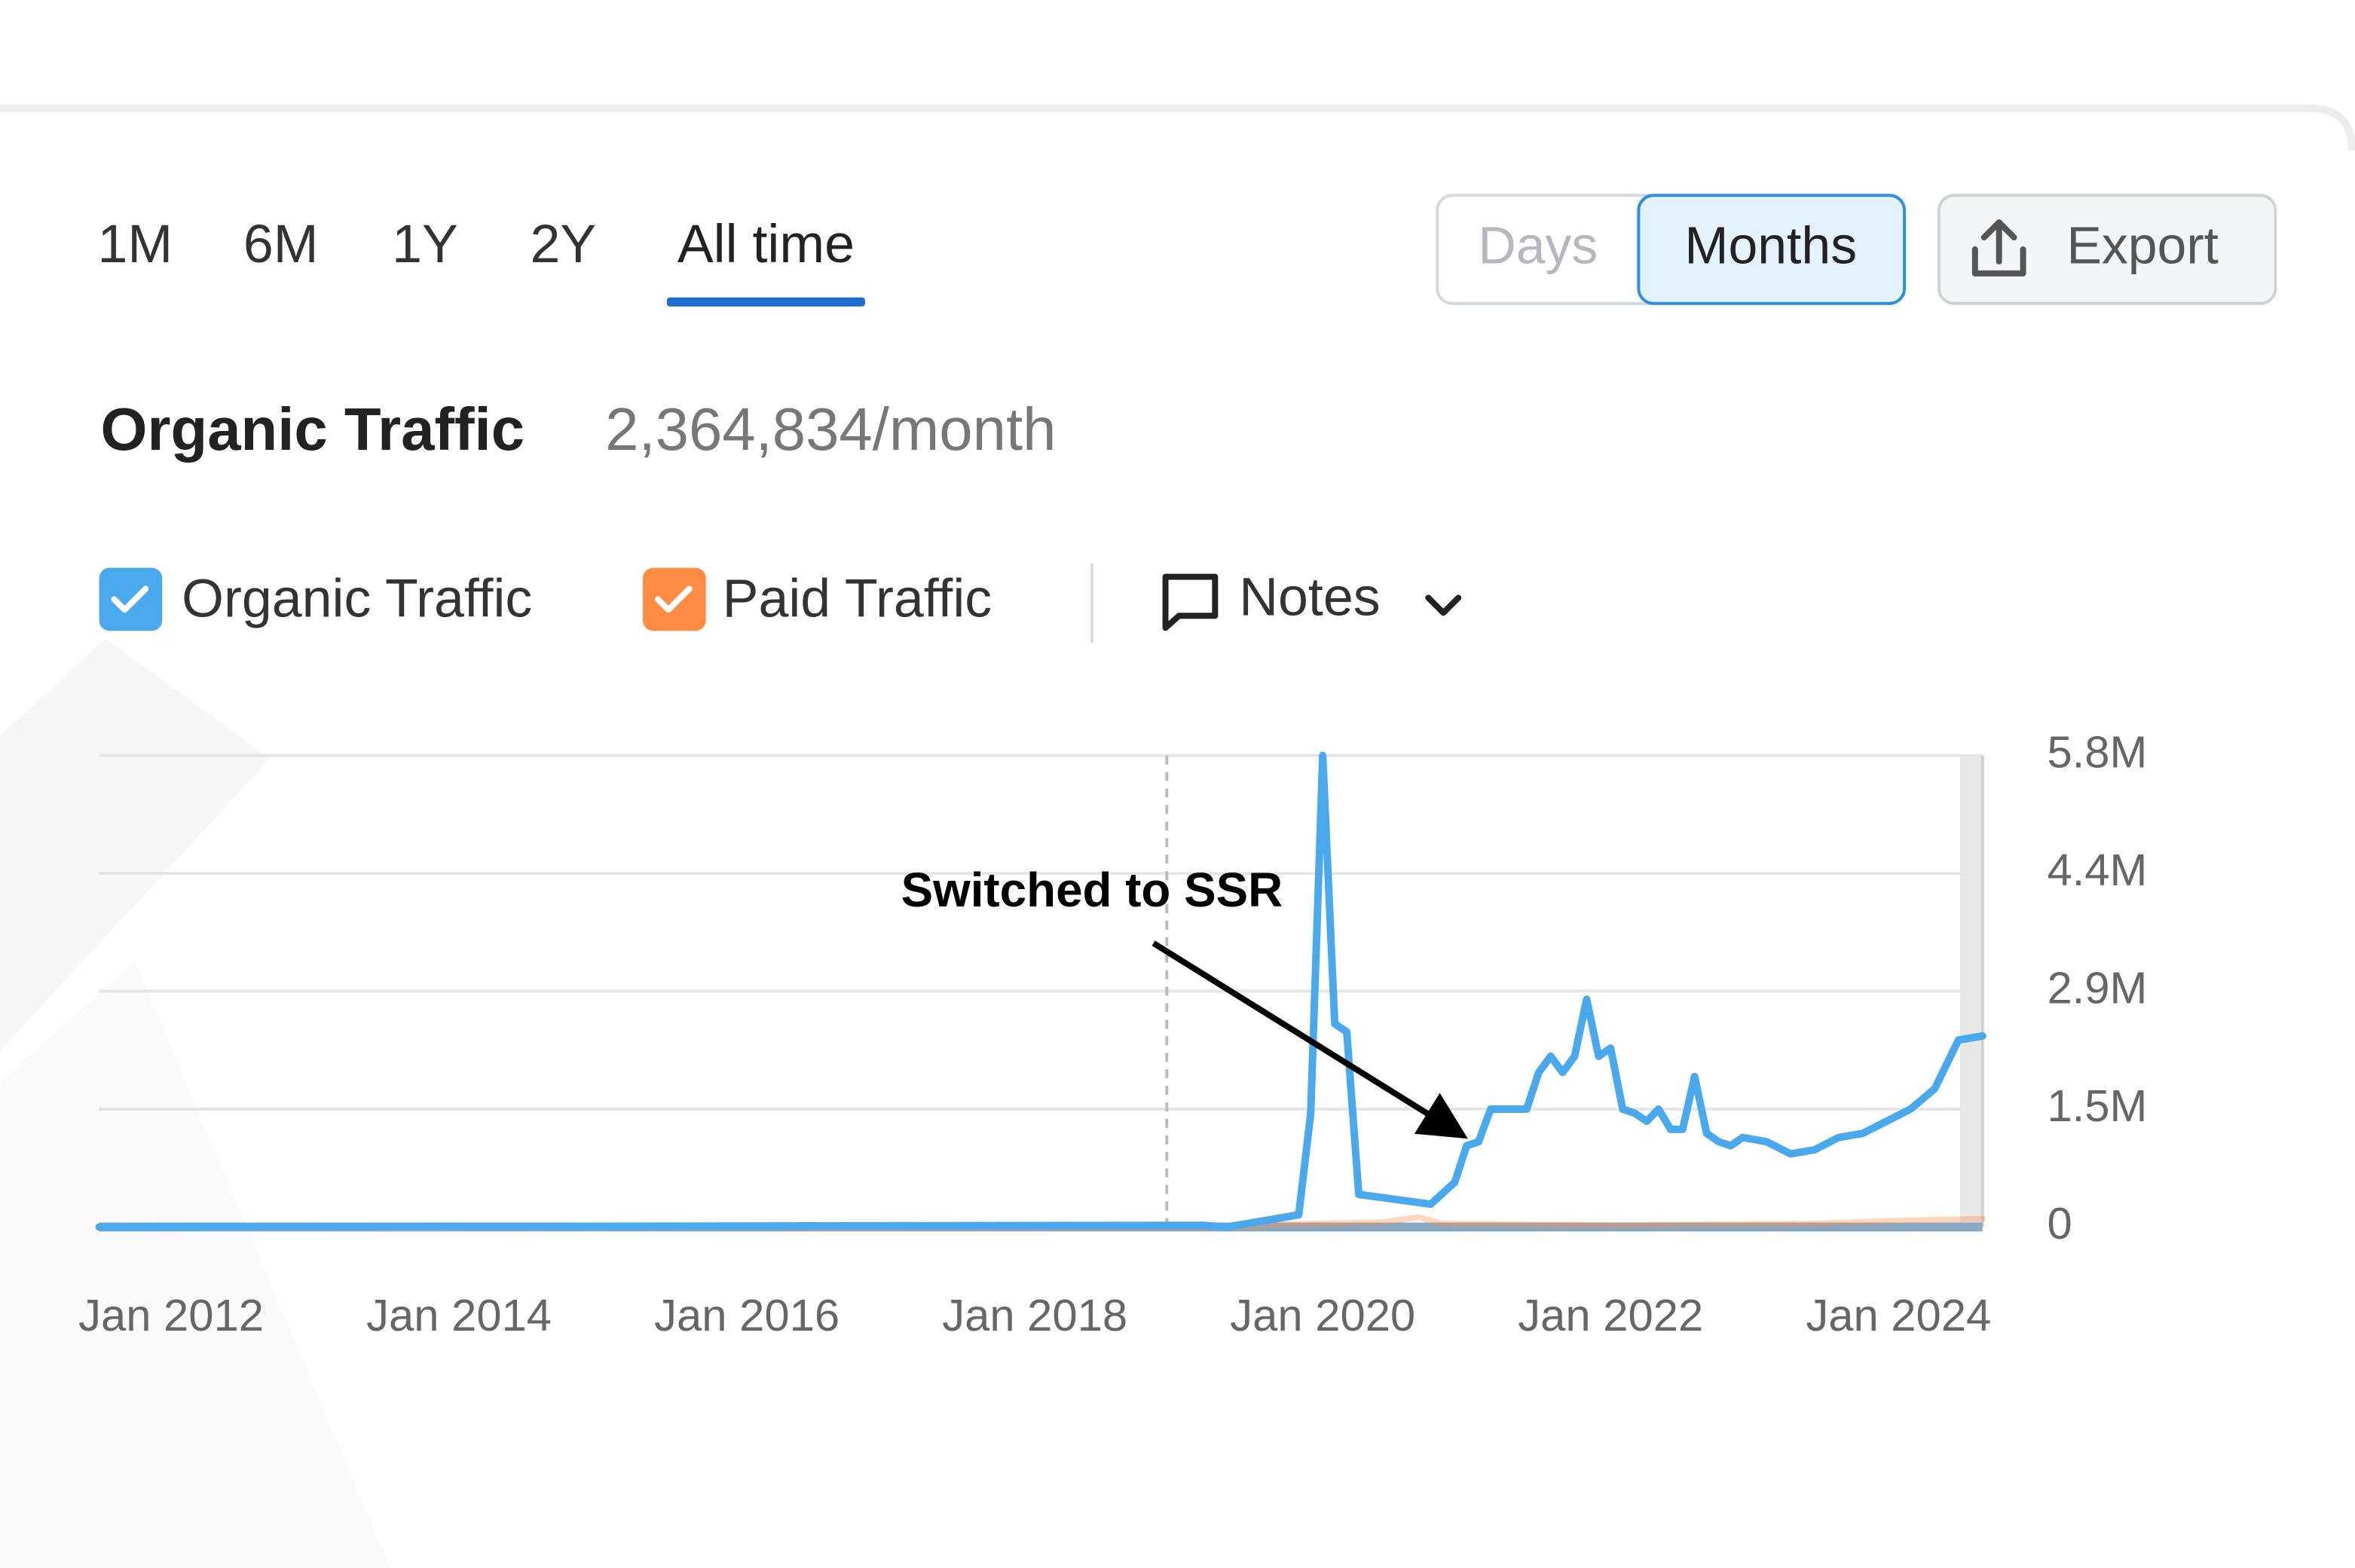 The height and width of the screenshot is (1568, 2355). What do you see at coordinates (2097, 870) in the screenshot?
I see `y-tick-label: 4.4M` at bounding box center [2097, 870].